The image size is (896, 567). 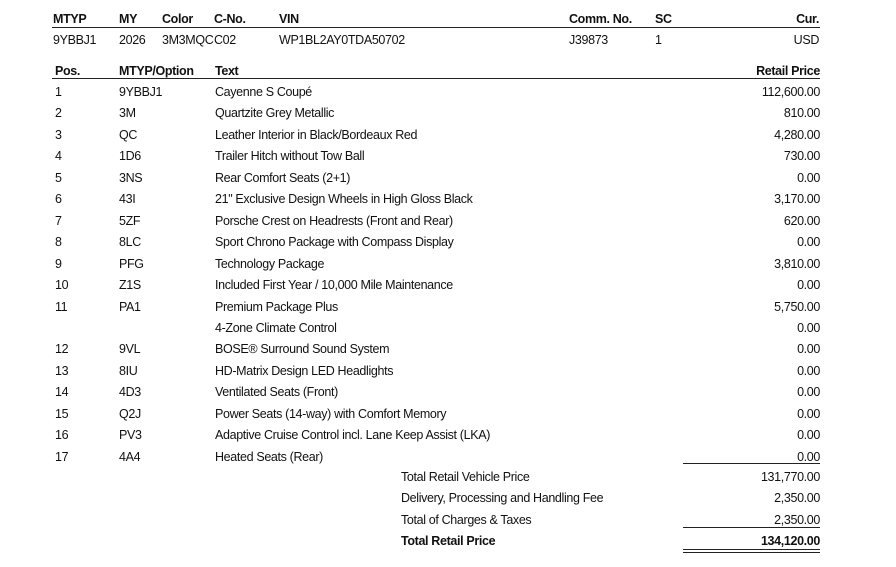 What do you see at coordinates (270, 263) in the screenshot?
I see `row-text: Technology Package` at bounding box center [270, 263].